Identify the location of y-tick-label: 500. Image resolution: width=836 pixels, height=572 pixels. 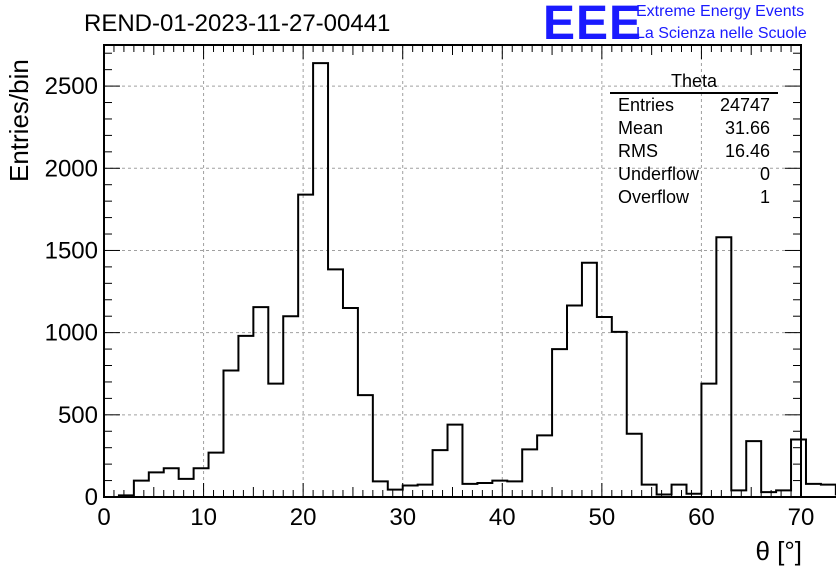
(78, 415).